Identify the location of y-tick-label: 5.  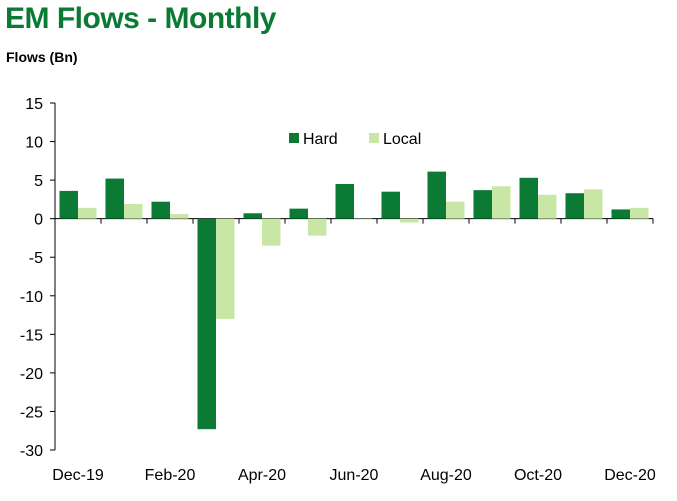
(38, 181).